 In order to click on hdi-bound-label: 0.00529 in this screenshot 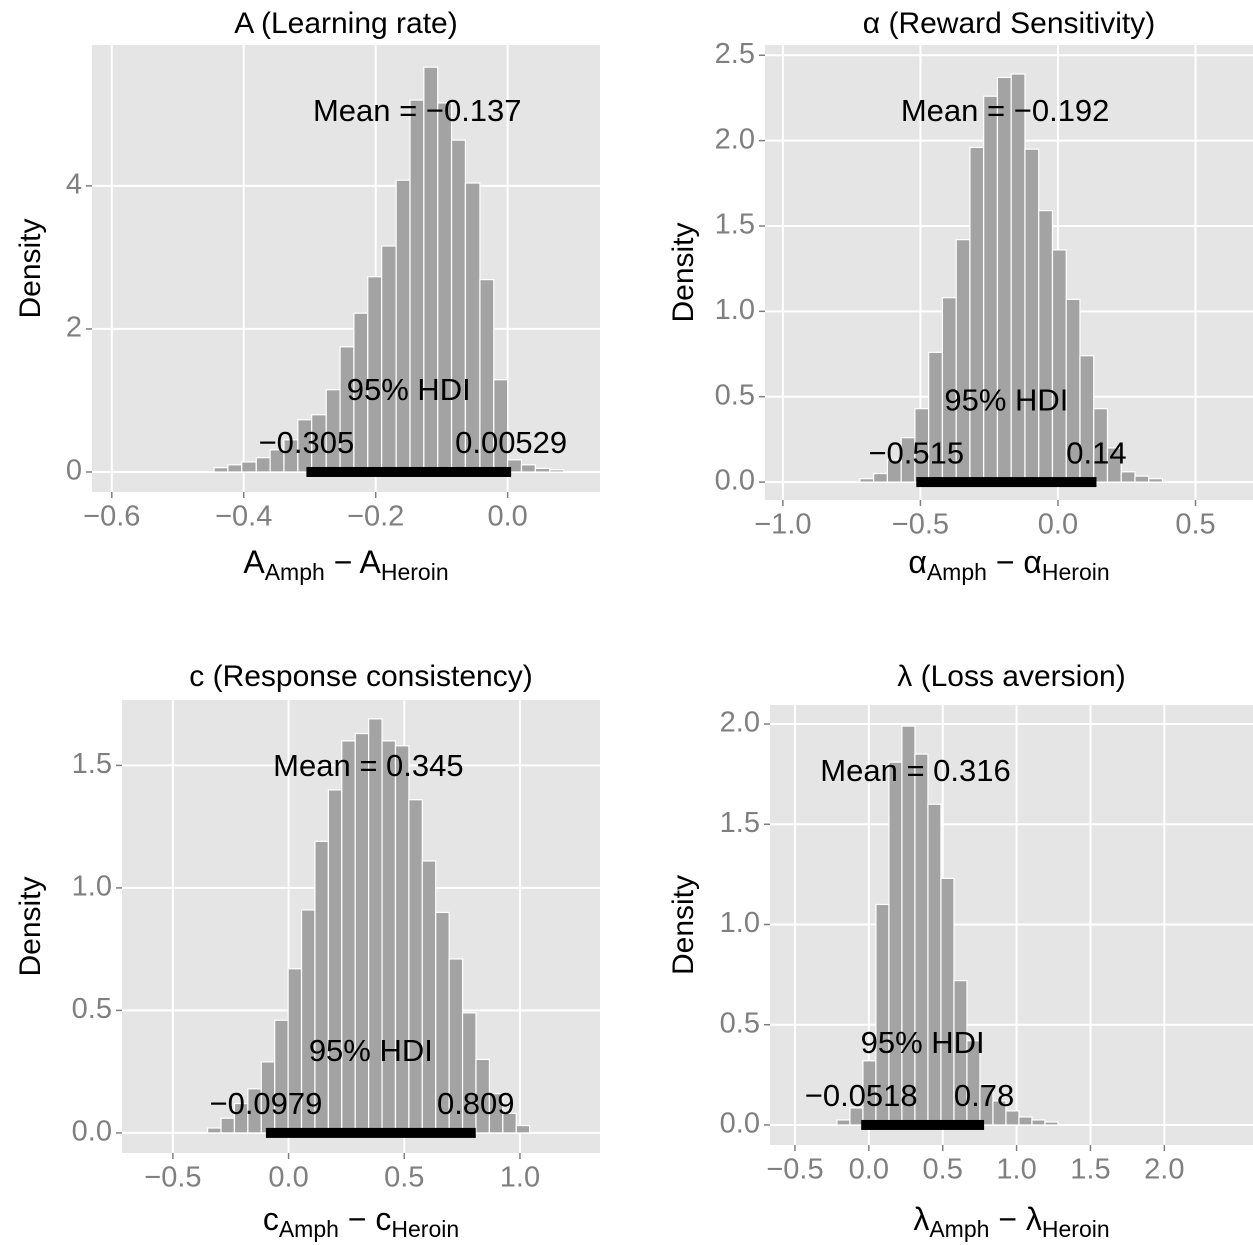, I will do `click(511, 442)`.